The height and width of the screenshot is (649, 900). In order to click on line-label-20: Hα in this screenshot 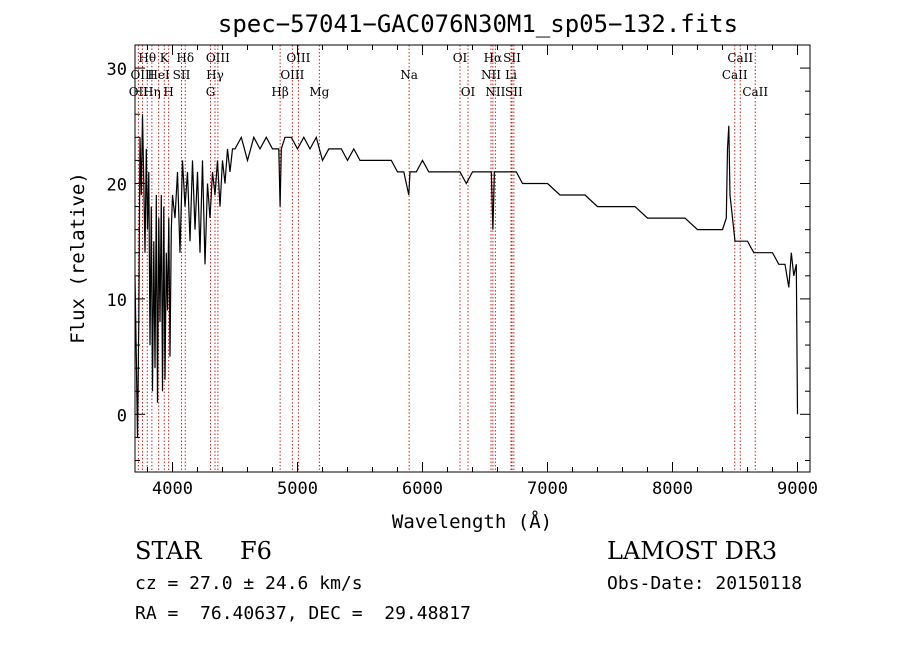, I will do `click(493, 58)`.